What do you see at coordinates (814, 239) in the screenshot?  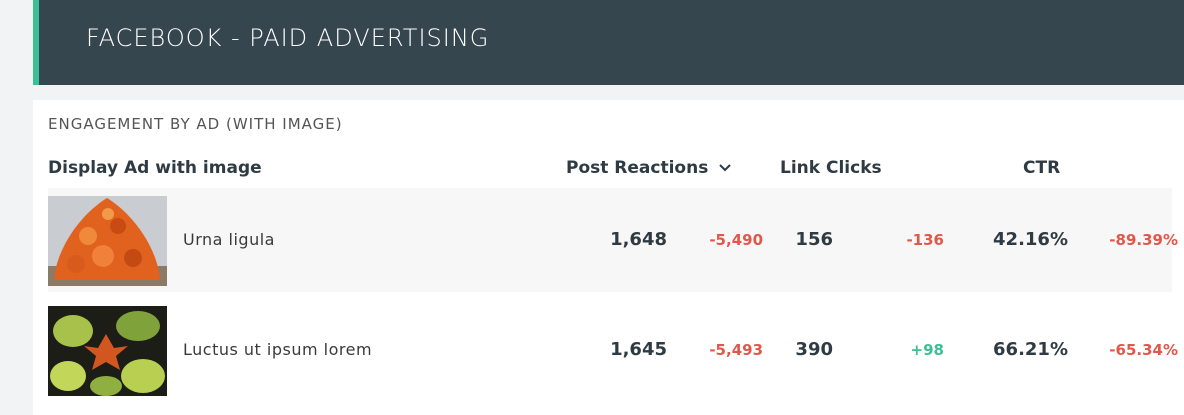 I see `link-clicks: 156` at bounding box center [814, 239].